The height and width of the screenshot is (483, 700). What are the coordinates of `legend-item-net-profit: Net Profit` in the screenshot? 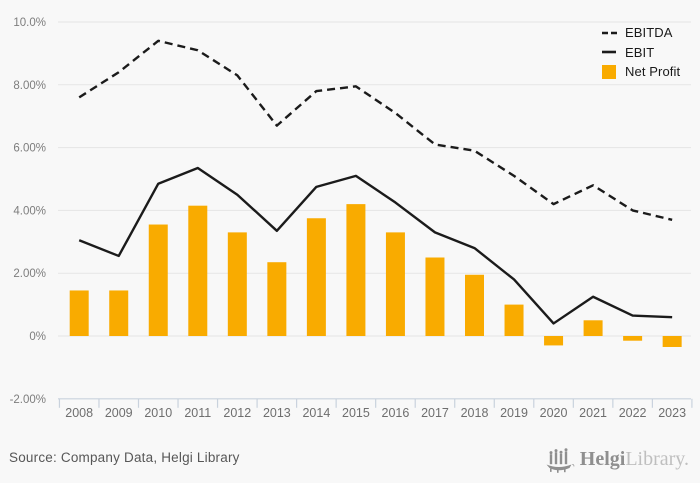 It's located at (641, 72).